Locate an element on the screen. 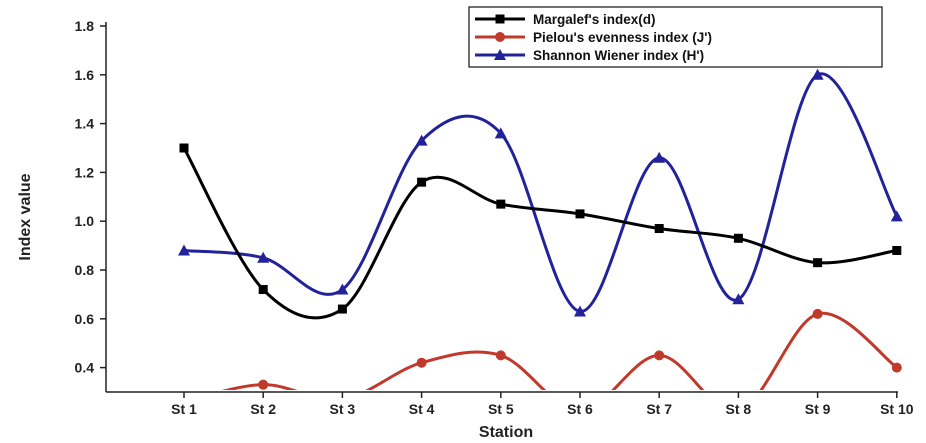 The image size is (926, 443). legend-label: Pielou's evenness index (J') is located at coordinates (622, 37).